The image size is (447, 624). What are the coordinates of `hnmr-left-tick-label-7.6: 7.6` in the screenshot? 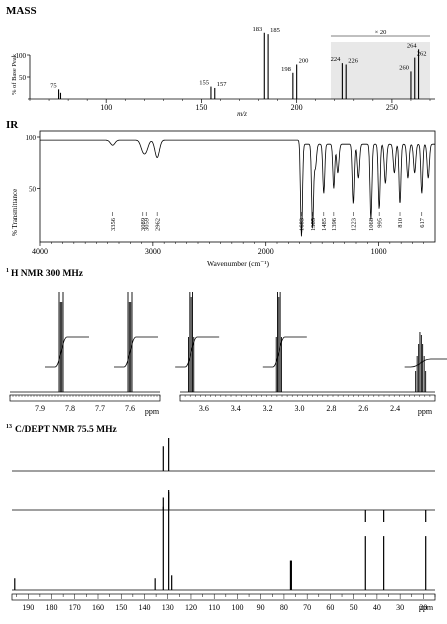 It's located at (130, 408).